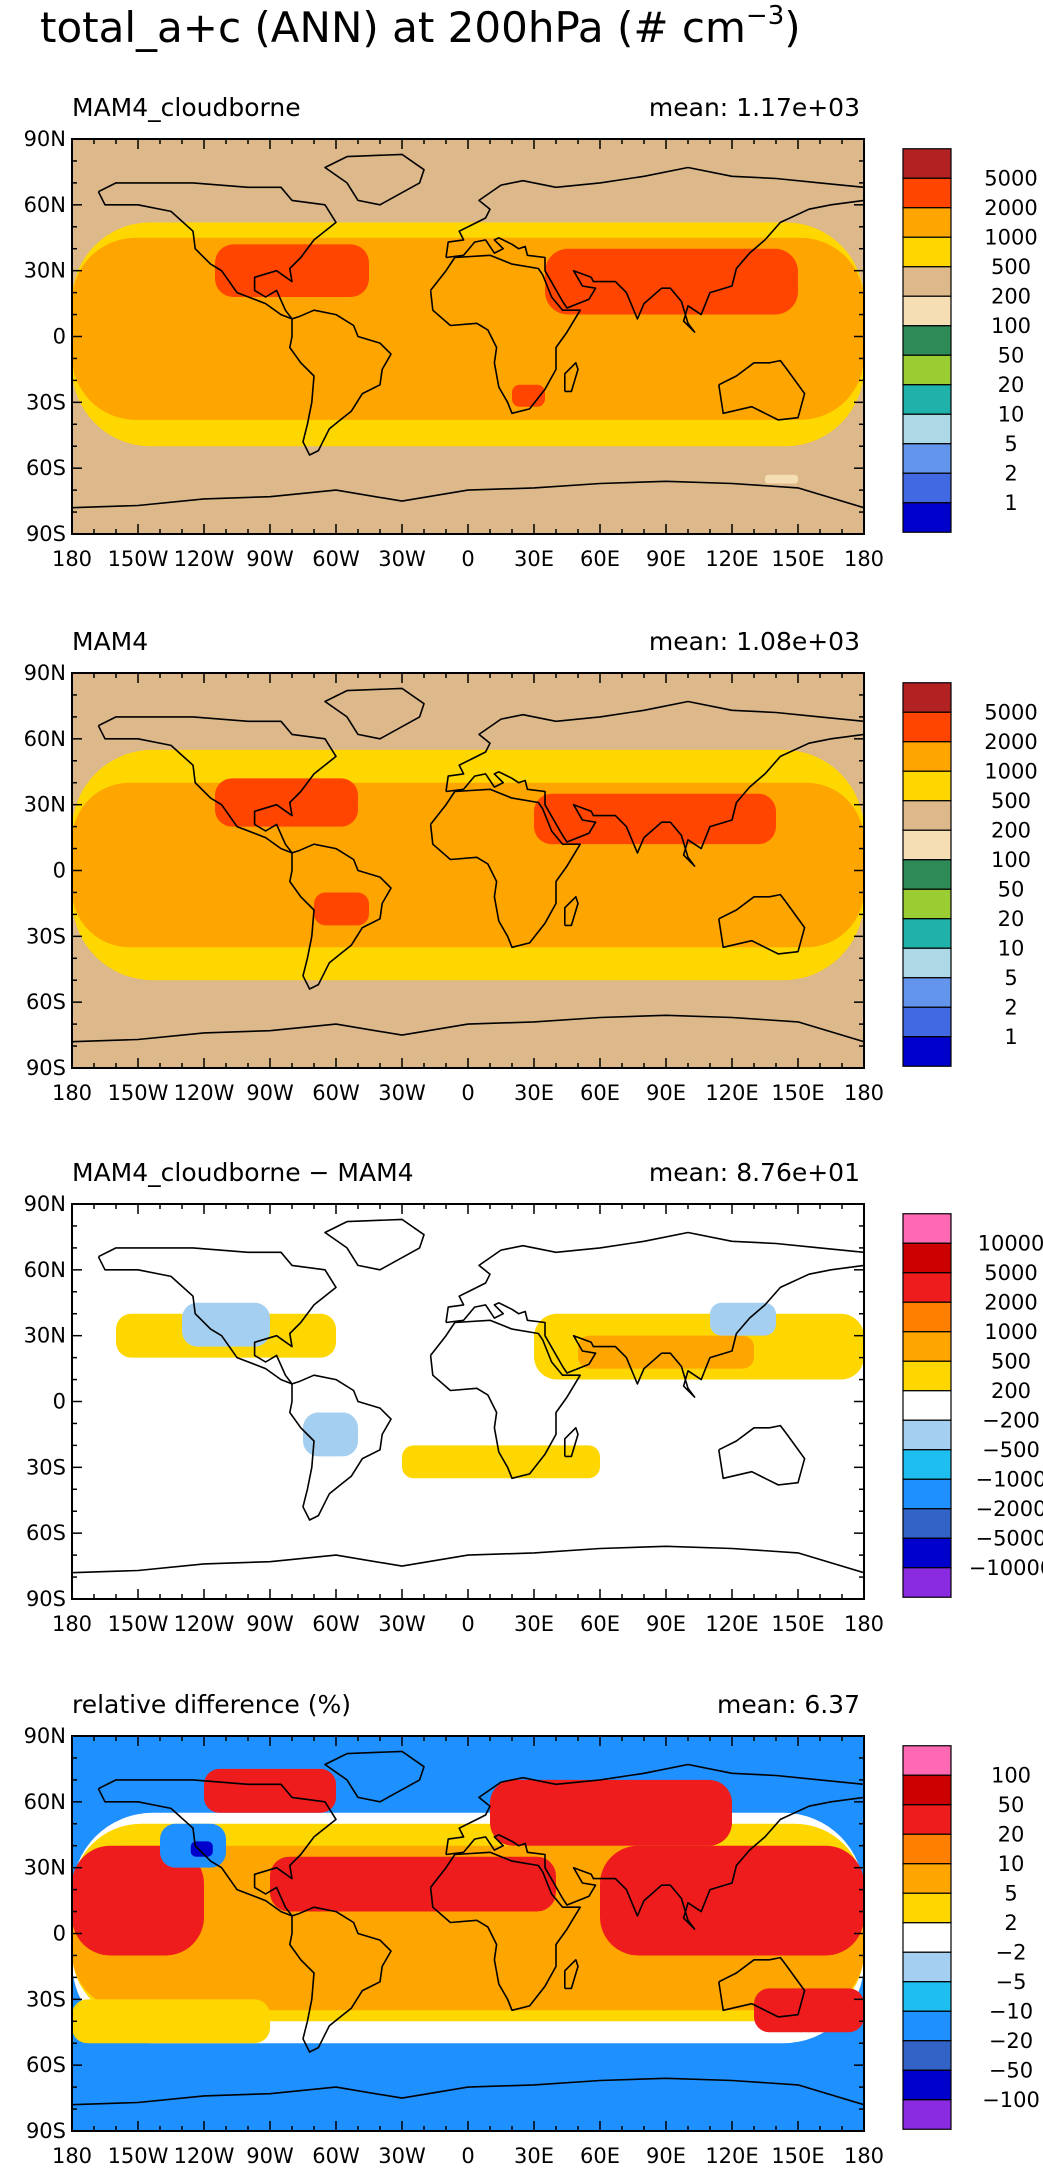 The height and width of the screenshot is (2175, 1043). I want to click on colorbar-label: 500, so click(1011, 801).